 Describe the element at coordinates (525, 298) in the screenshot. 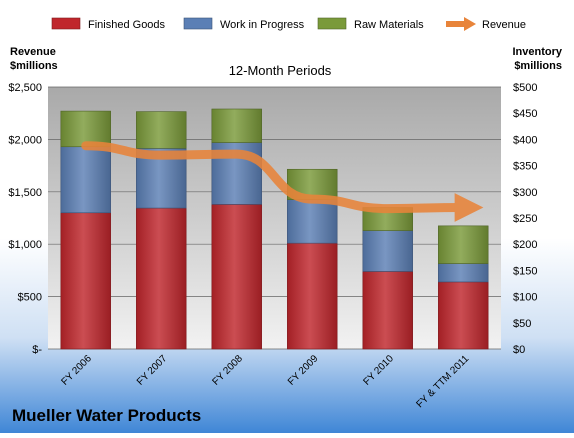

I see `right-tick-label: $100` at that location.